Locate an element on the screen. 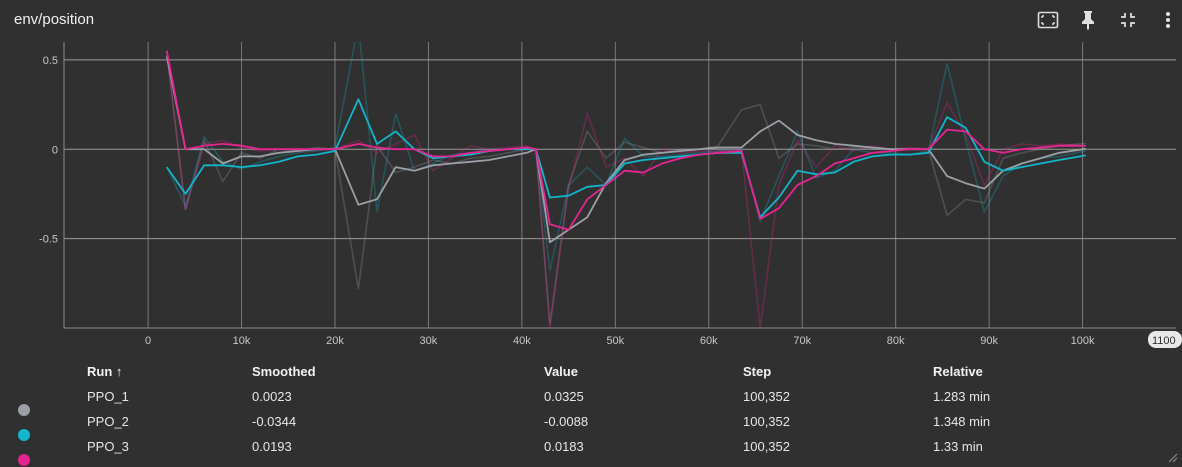 This screenshot has width=1182, height=467. header-run: Run ↑ is located at coordinates (105, 371).